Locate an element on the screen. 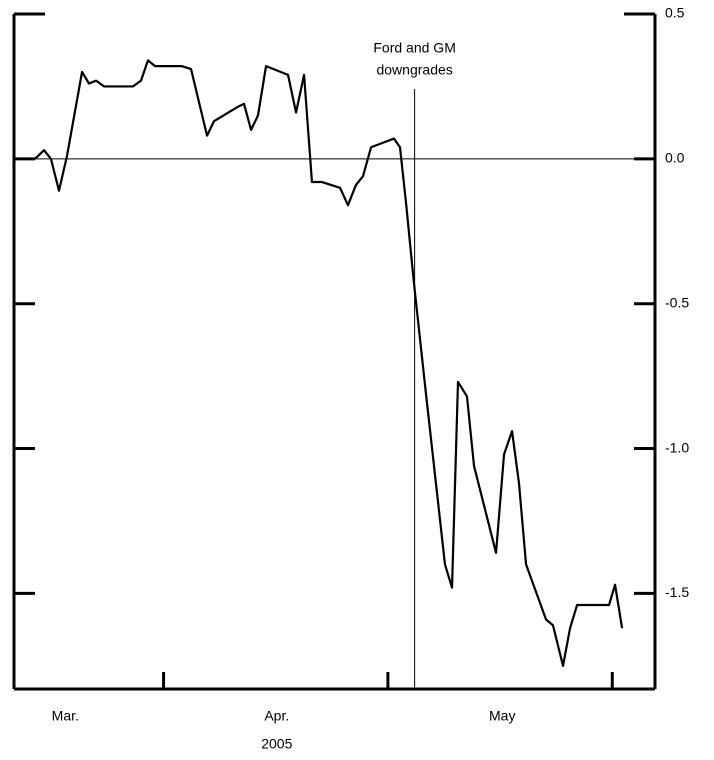  y-tick-label: -1.5 is located at coordinates (677, 592).